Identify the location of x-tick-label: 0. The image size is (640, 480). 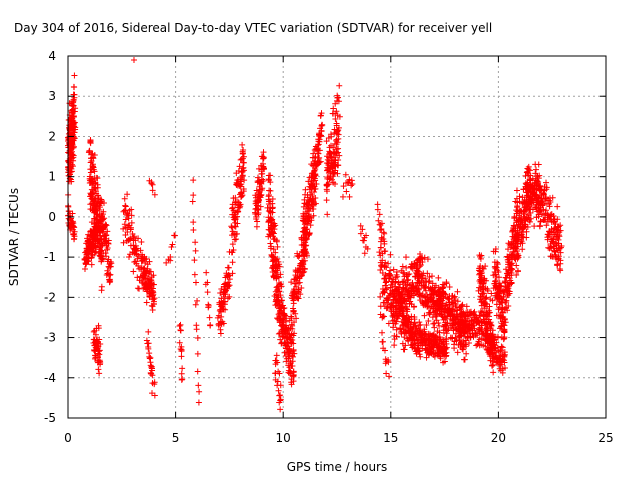
(68, 438).